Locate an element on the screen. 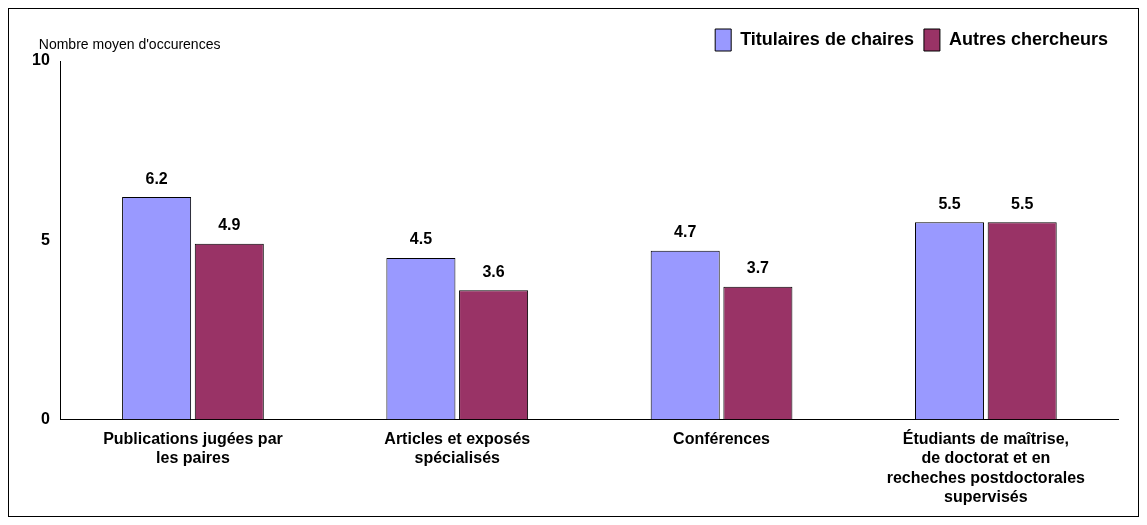  data-label: 3.7 is located at coordinates (758, 268).